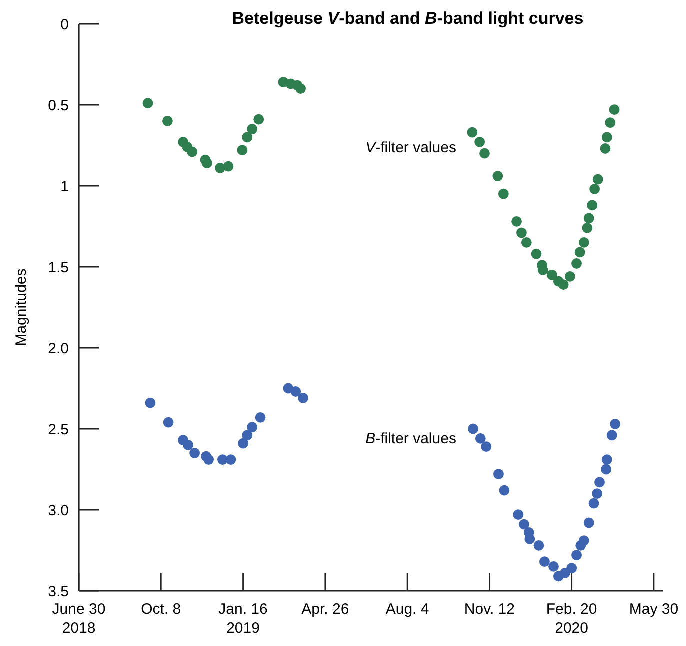 This screenshot has height=646, width=686. I want to click on y-tick-label: 3.5, so click(58, 591).